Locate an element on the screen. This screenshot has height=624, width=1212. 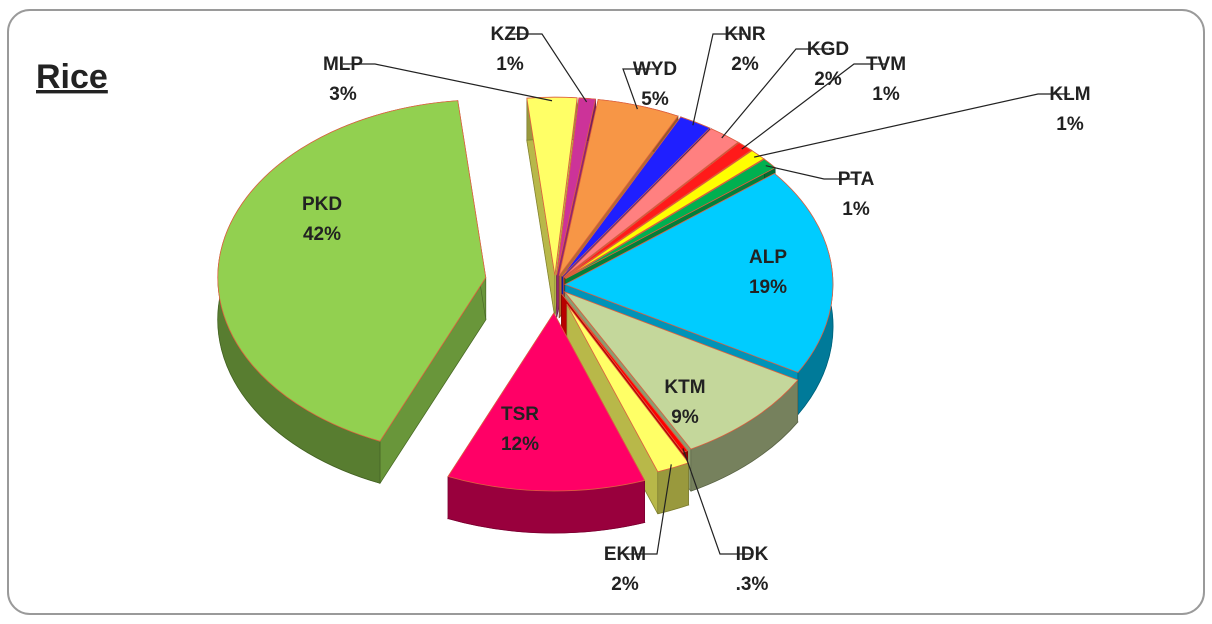
slice-label: EKM is located at coordinates (625, 554).